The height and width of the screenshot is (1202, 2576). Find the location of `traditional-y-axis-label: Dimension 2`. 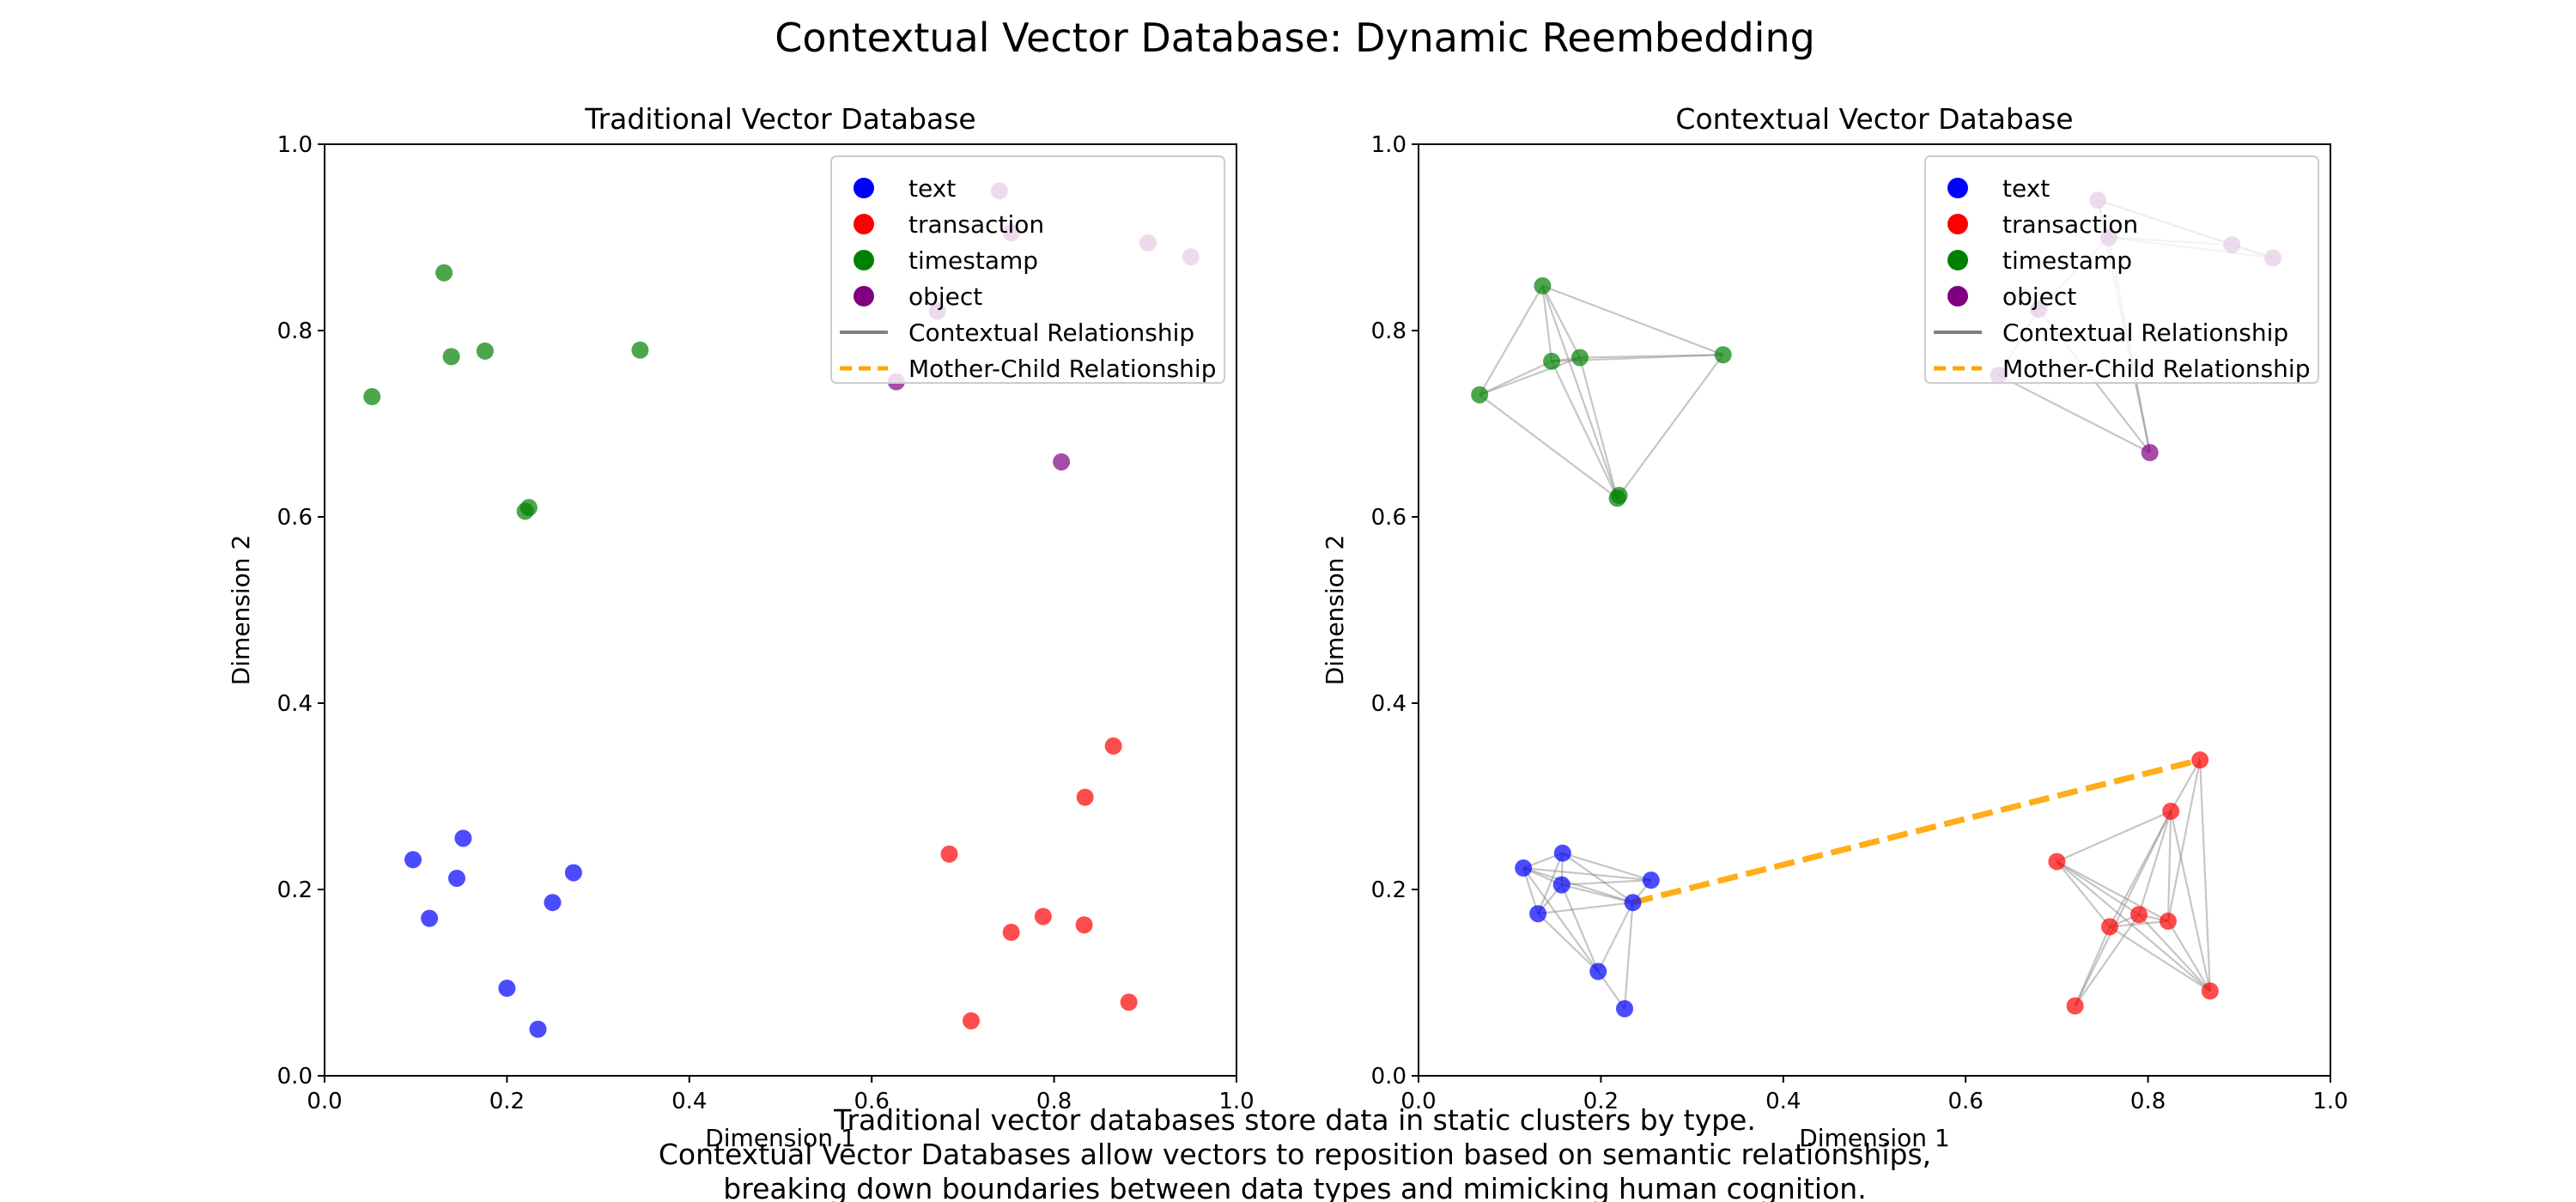

traditional-y-axis-label: Dimension 2 is located at coordinates (241, 610).